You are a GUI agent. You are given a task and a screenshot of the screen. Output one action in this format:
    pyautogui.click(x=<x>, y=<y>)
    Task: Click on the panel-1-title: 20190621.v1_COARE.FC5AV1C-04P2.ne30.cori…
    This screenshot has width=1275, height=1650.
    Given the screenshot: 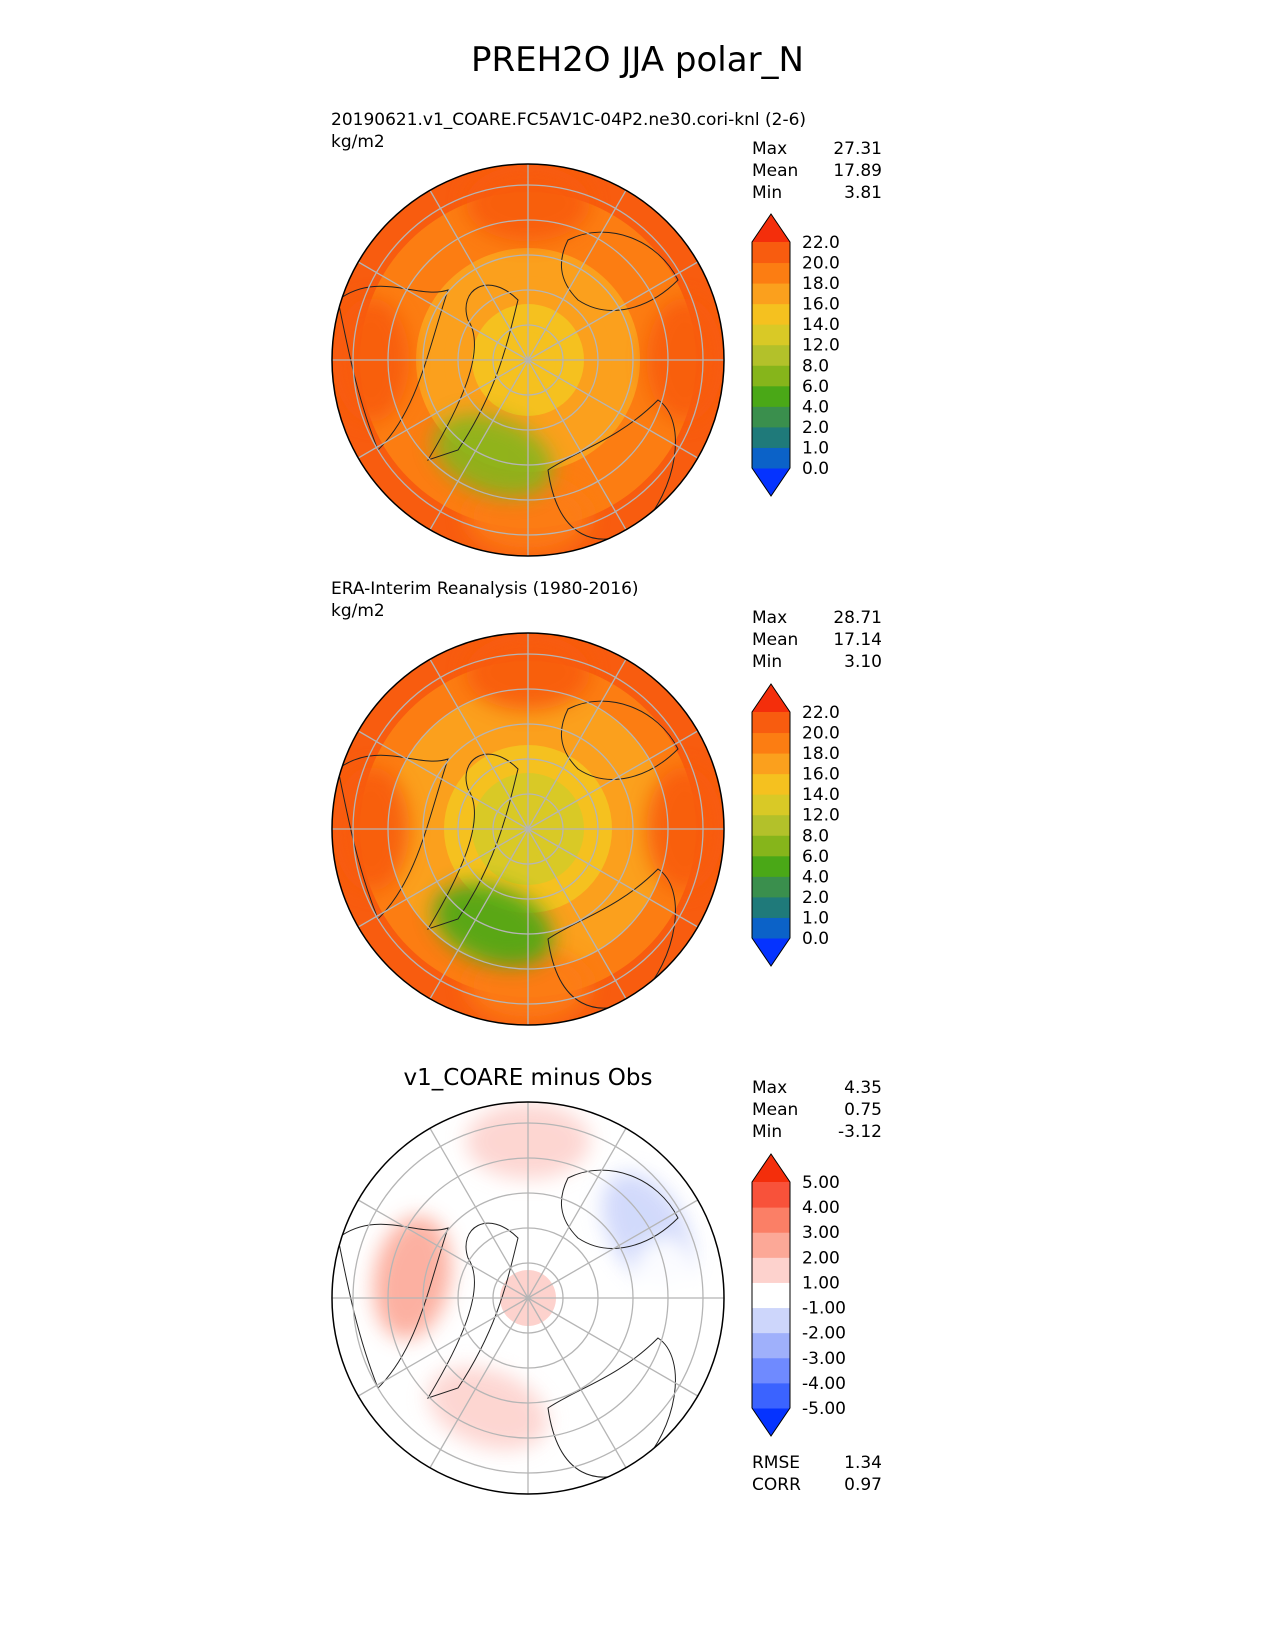 What is the action you would take?
    pyautogui.click(x=569, y=120)
    